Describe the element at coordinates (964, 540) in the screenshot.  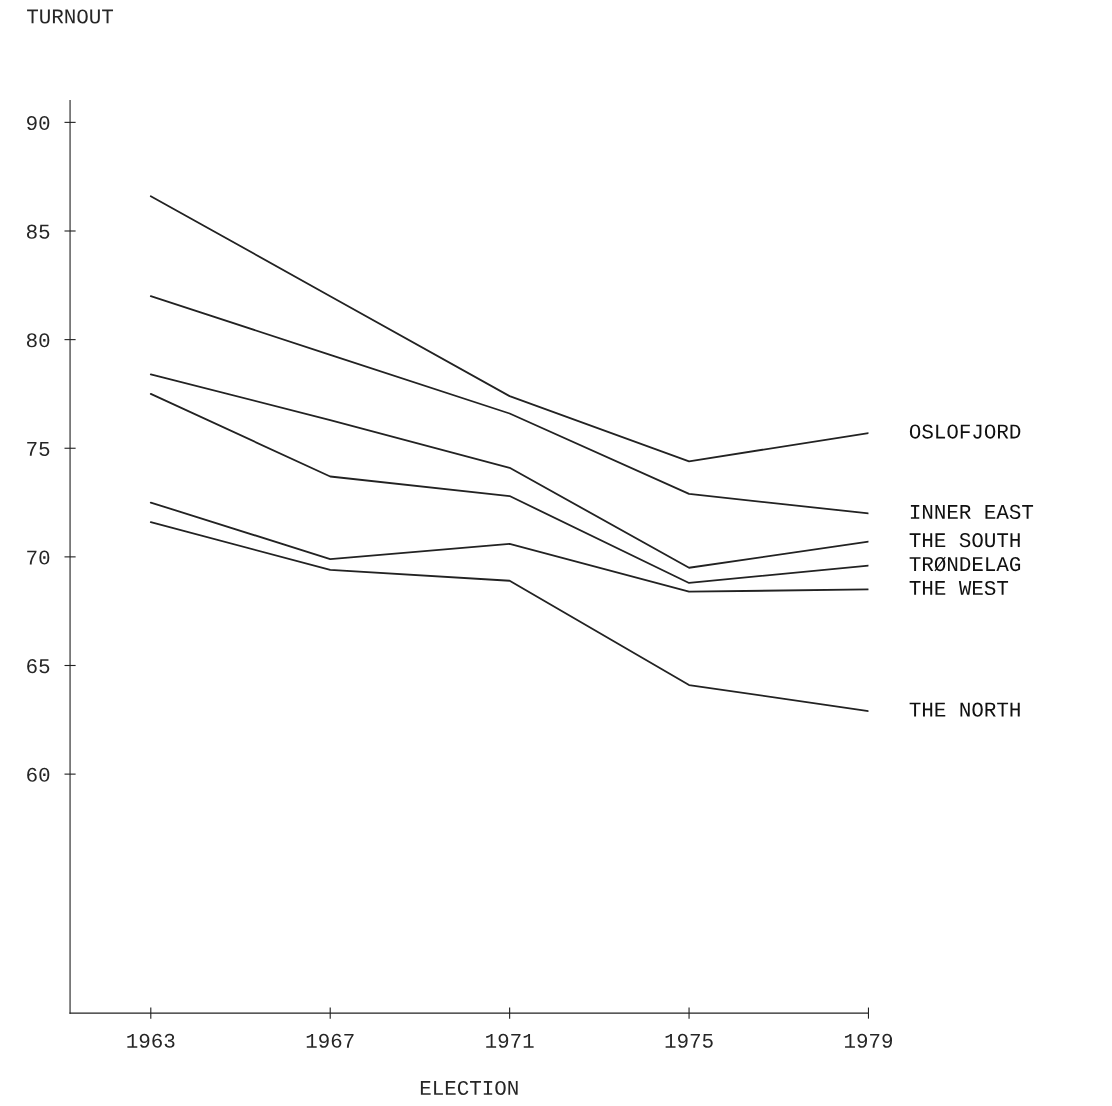
I see `series-label: THE SOUTH` at that location.